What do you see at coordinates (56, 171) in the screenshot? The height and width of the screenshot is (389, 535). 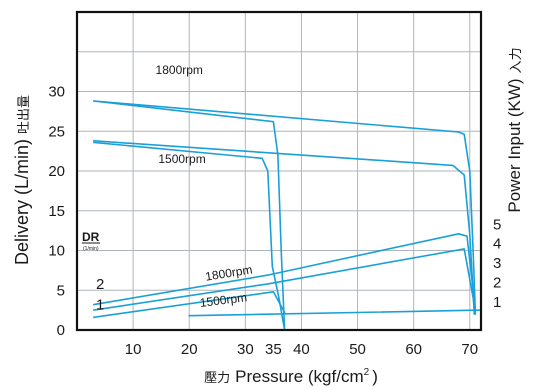 I see `y-tick-label: 20` at bounding box center [56, 171].